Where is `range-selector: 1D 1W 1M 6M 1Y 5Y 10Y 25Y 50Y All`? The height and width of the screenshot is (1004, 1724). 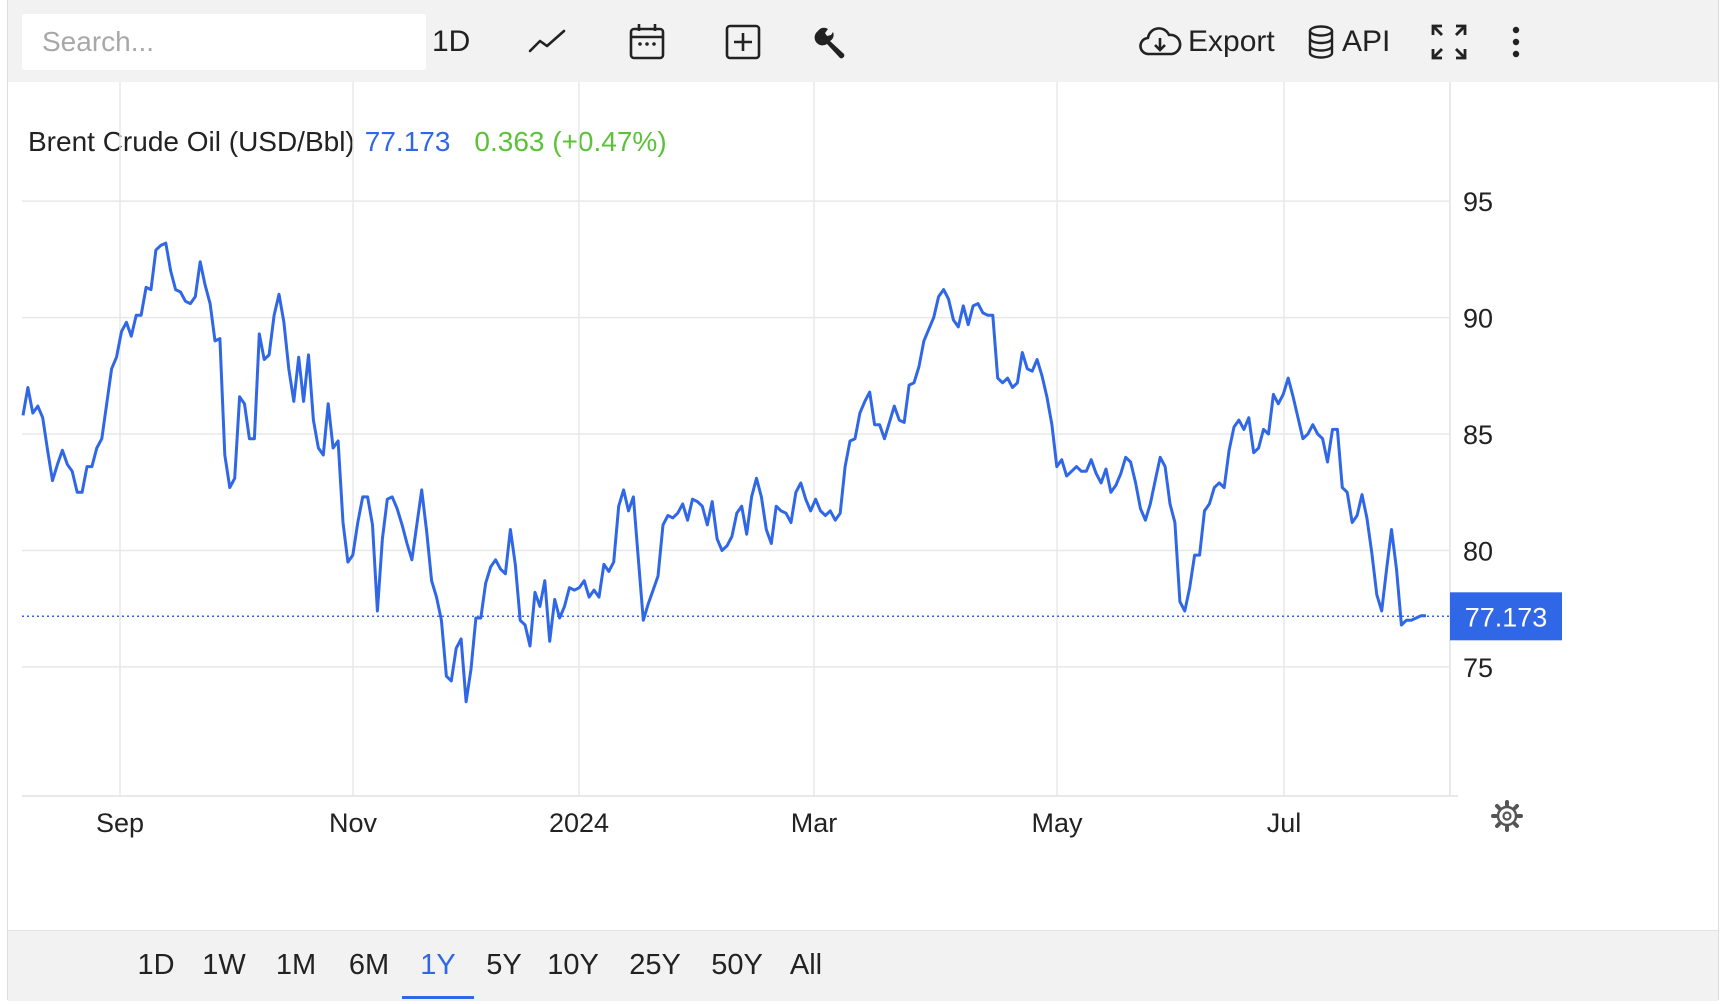 range-selector: 1D 1W 1M 6M 1Y 5Y 10Y 25Y 50Y All is located at coordinates (863, 965).